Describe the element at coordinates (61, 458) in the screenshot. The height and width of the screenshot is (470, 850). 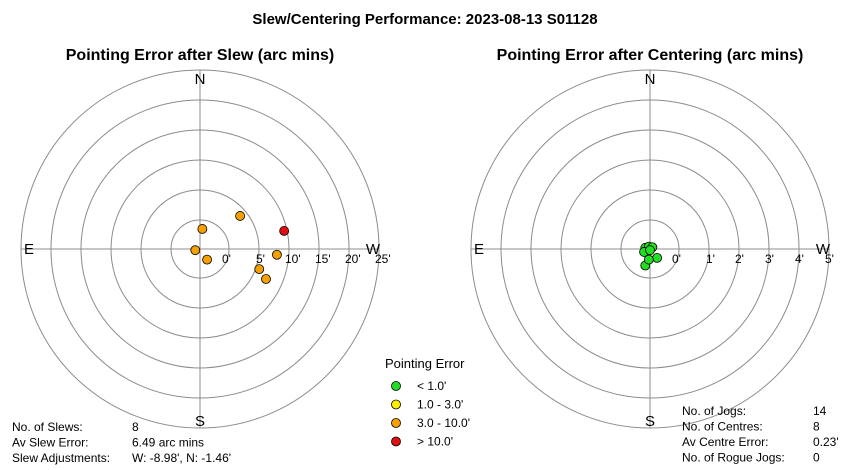
I see `stat-label: Slew Adjustments:` at that location.